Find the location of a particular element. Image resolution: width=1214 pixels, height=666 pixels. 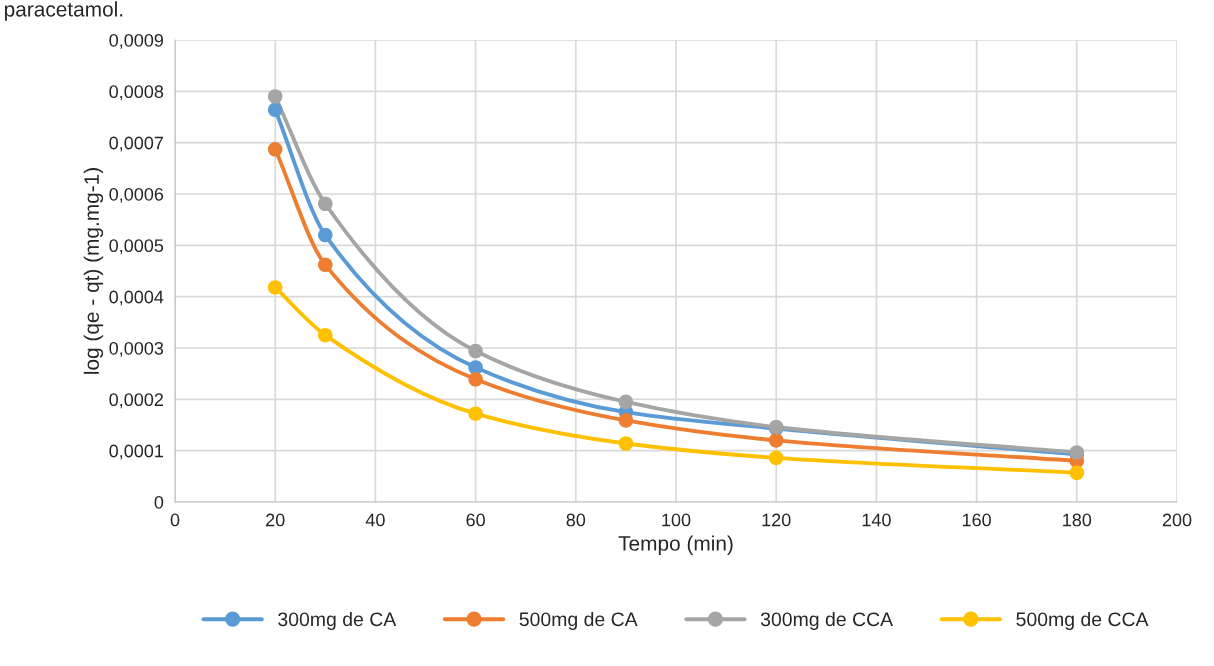

y-tick-label: 0,0006 is located at coordinates (136, 195).